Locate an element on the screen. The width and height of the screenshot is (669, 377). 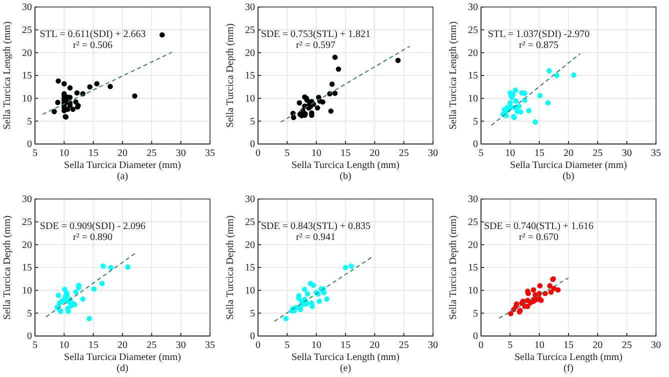
annotation: SDE = 0.740(STL) + 1.616 is located at coordinates (539, 226).